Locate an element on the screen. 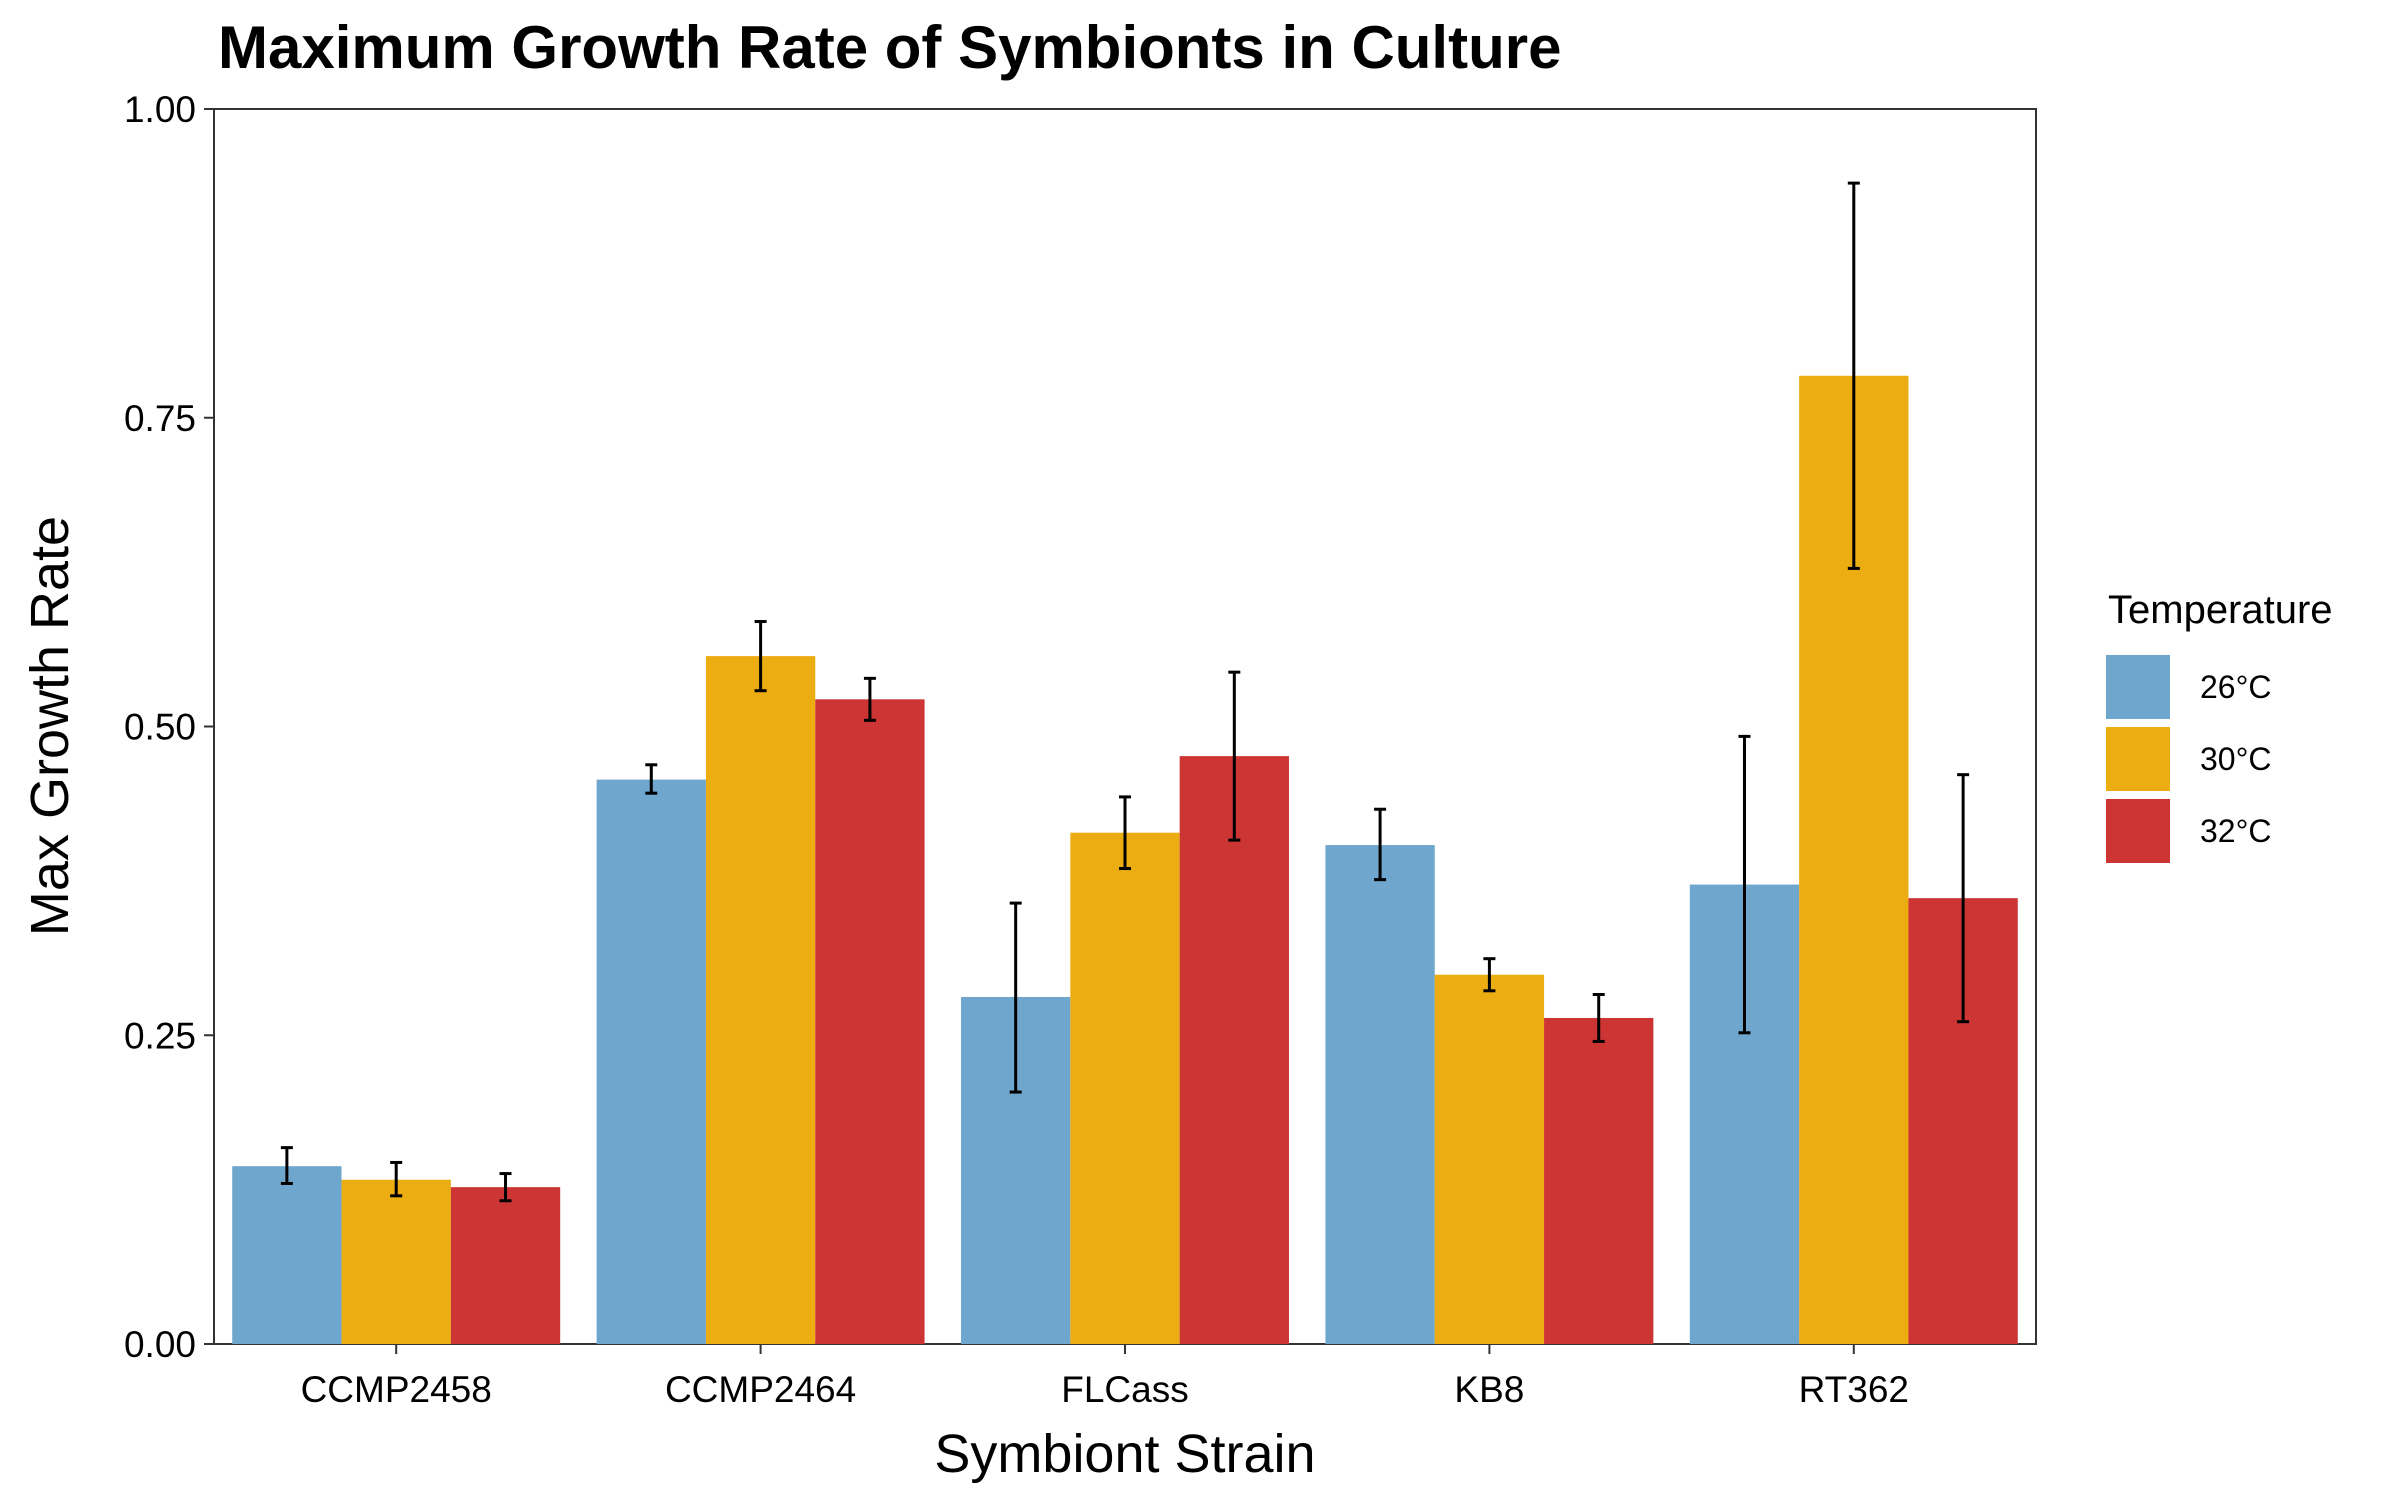 The width and height of the screenshot is (2400, 1500). bar-ccmp2464-32-c is located at coordinates (870, 1021).